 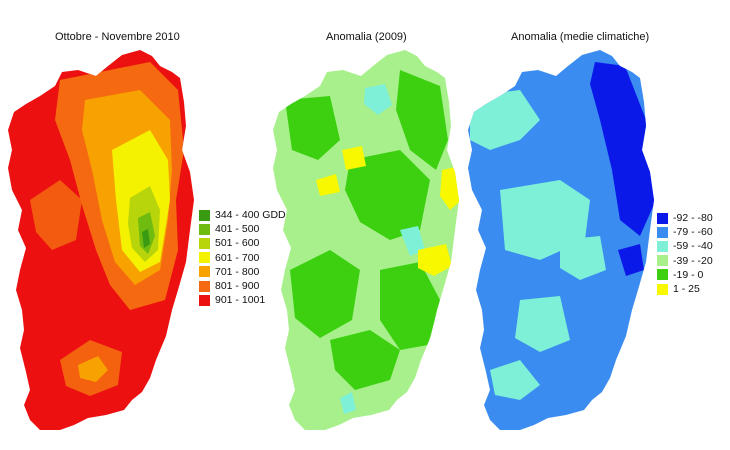 I want to click on legend-anomaly-label: 1 - 25, so click(x=686, y=289).